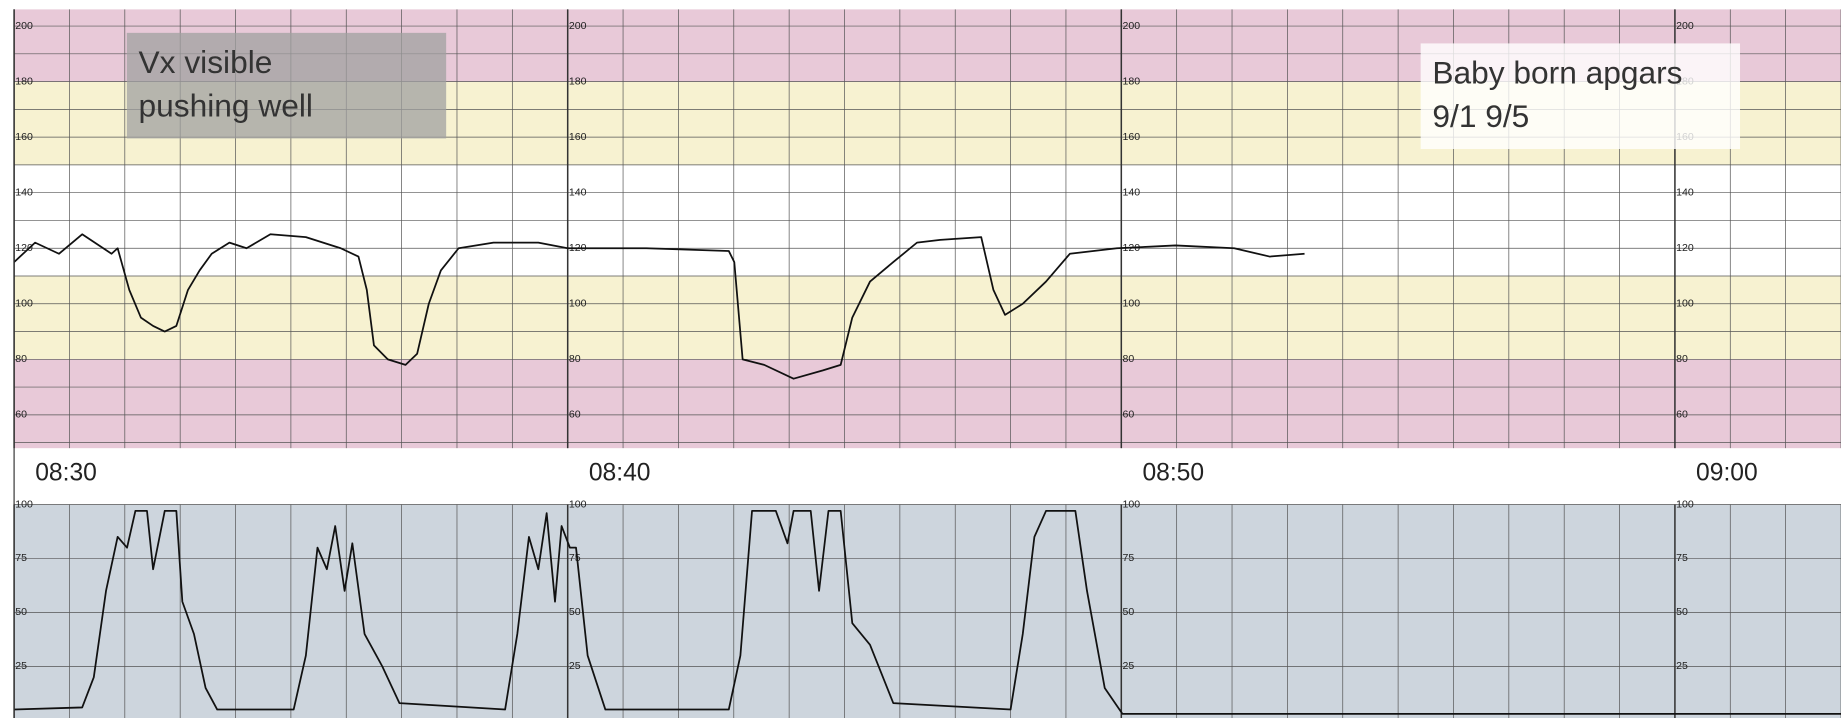  Describe the element at coordinates (1173, 472) in the screenshot. I see `x-tick-label: 08:50` at that location.